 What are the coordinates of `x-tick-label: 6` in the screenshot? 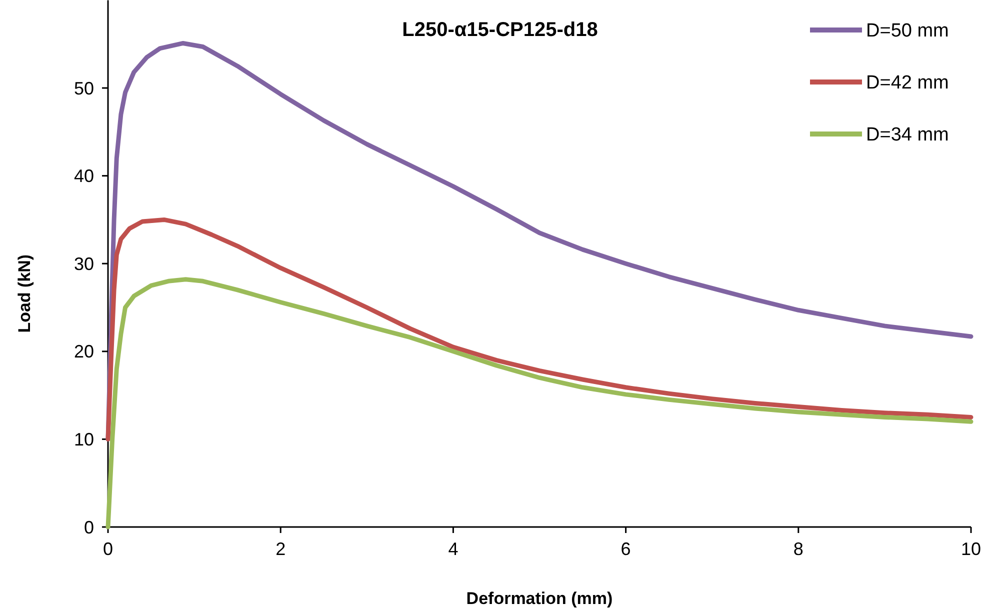 It's located at (625, 549).